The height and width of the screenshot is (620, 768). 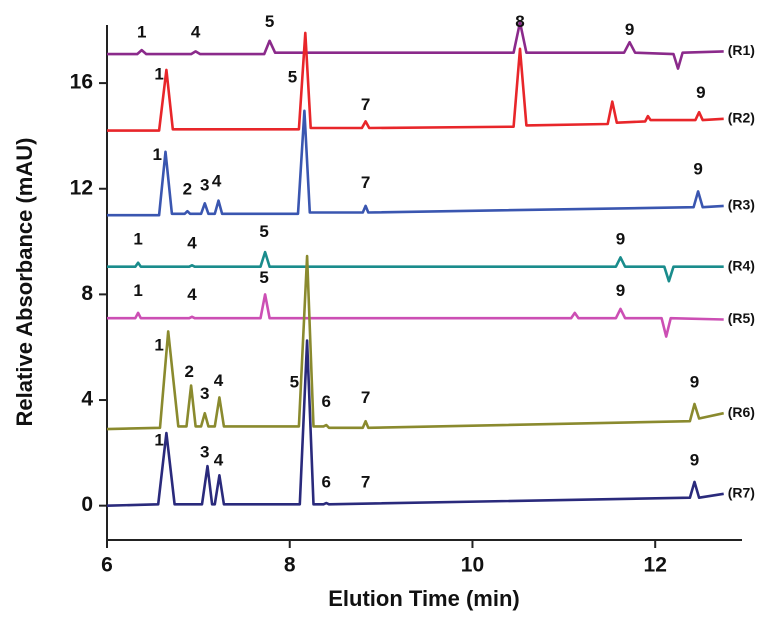 What do you see at coordinates (741, 117) in the screenshot?
I see `series-label: (R2)` at bounding box center [741, 117].